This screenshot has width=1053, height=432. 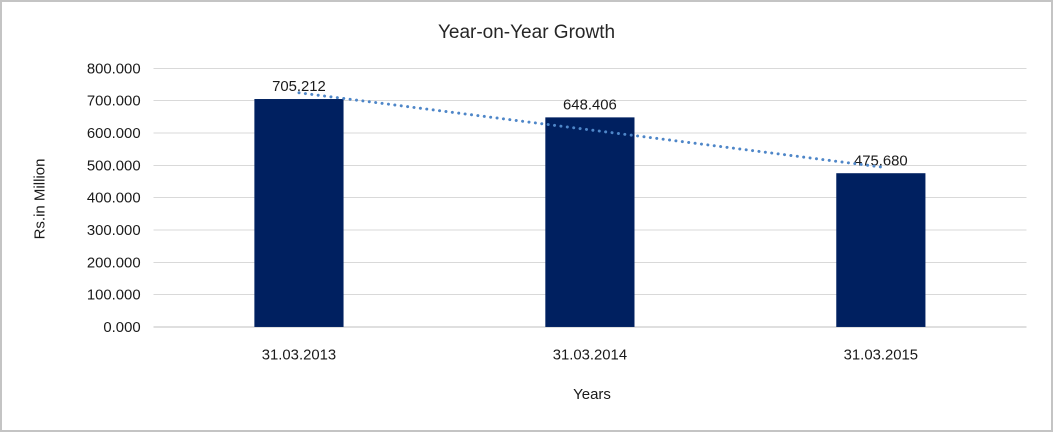 What do you see at coordinates (299, 356) in the screenshot?
I see `x-tick-label: 31.03.2013` at bounding box center [299, 356].